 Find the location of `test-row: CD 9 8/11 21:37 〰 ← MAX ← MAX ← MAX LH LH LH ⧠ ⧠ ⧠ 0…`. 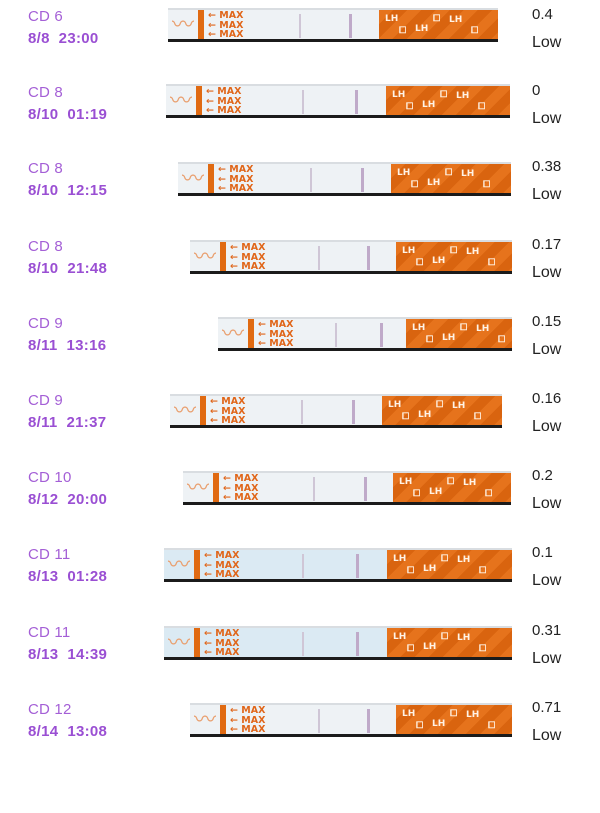

test-row: CD 9 8/11 21:37 〰 ← MAX ← MAX ← MAX LH LH LH ⧠ ⧠ ⧠ 0… is located at coordinates (300, 421).